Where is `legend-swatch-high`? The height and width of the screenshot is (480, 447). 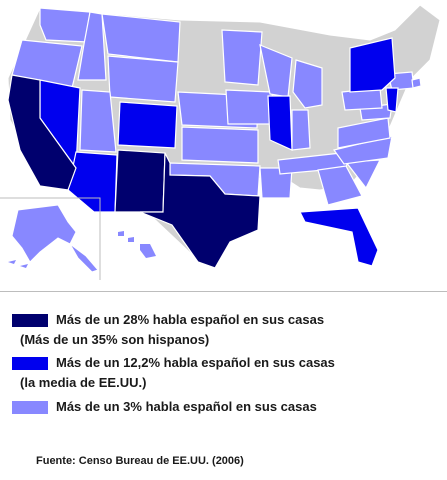 legend-swatch-high is located at coordinates (30, 320).